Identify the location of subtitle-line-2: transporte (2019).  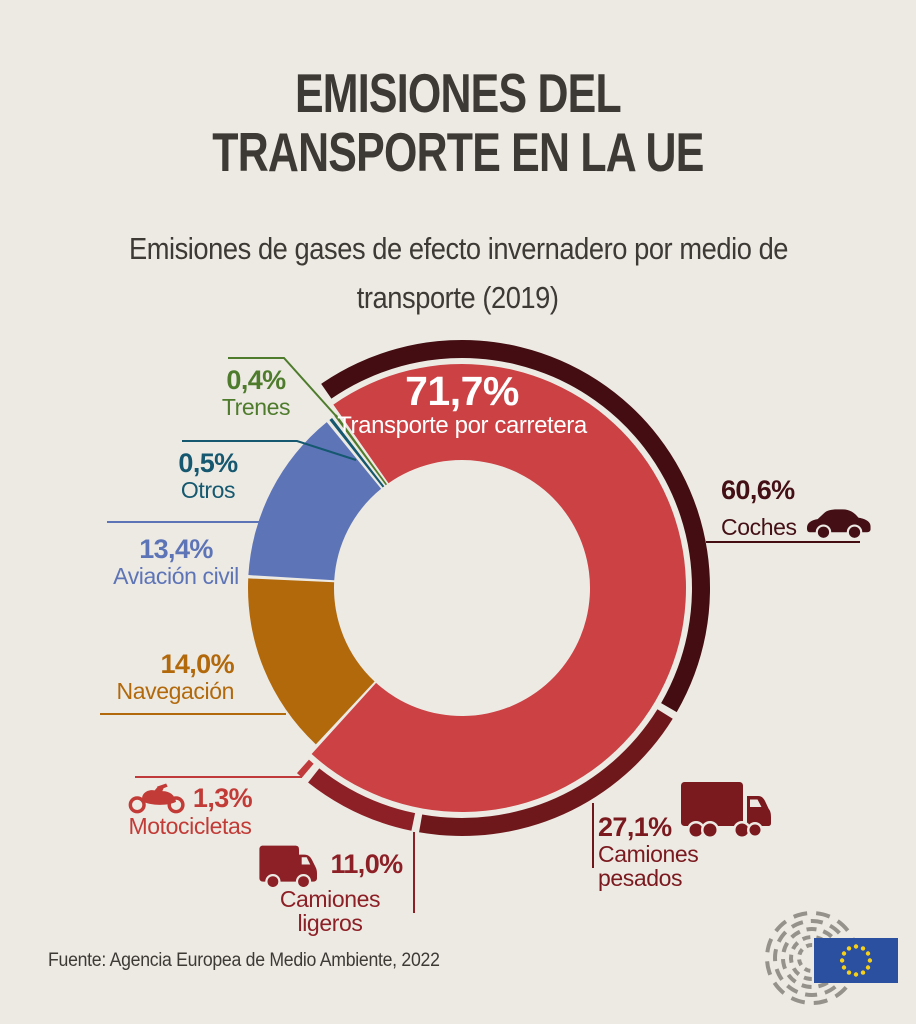
(458, 297).